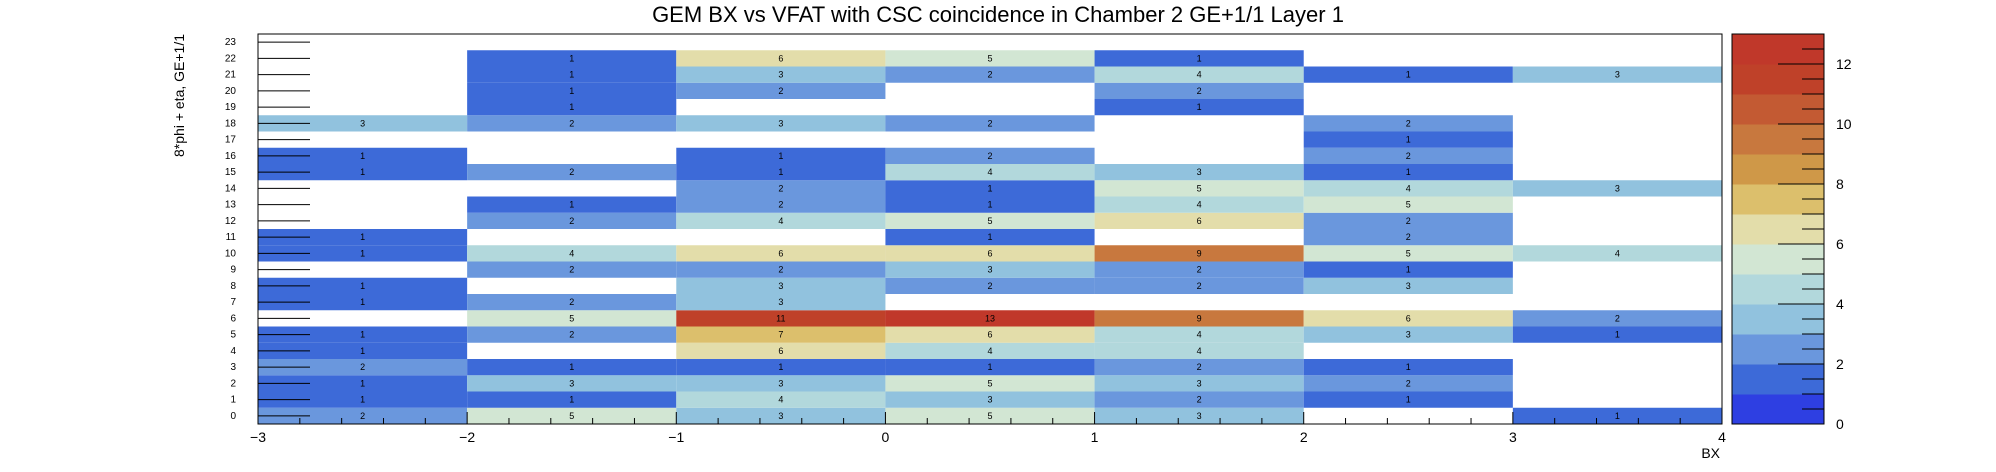 The height and width of the screenshot is (472, 1996). I want to click on color-axis: 0 2 4 6 8 10 12, so click(1815, 240).